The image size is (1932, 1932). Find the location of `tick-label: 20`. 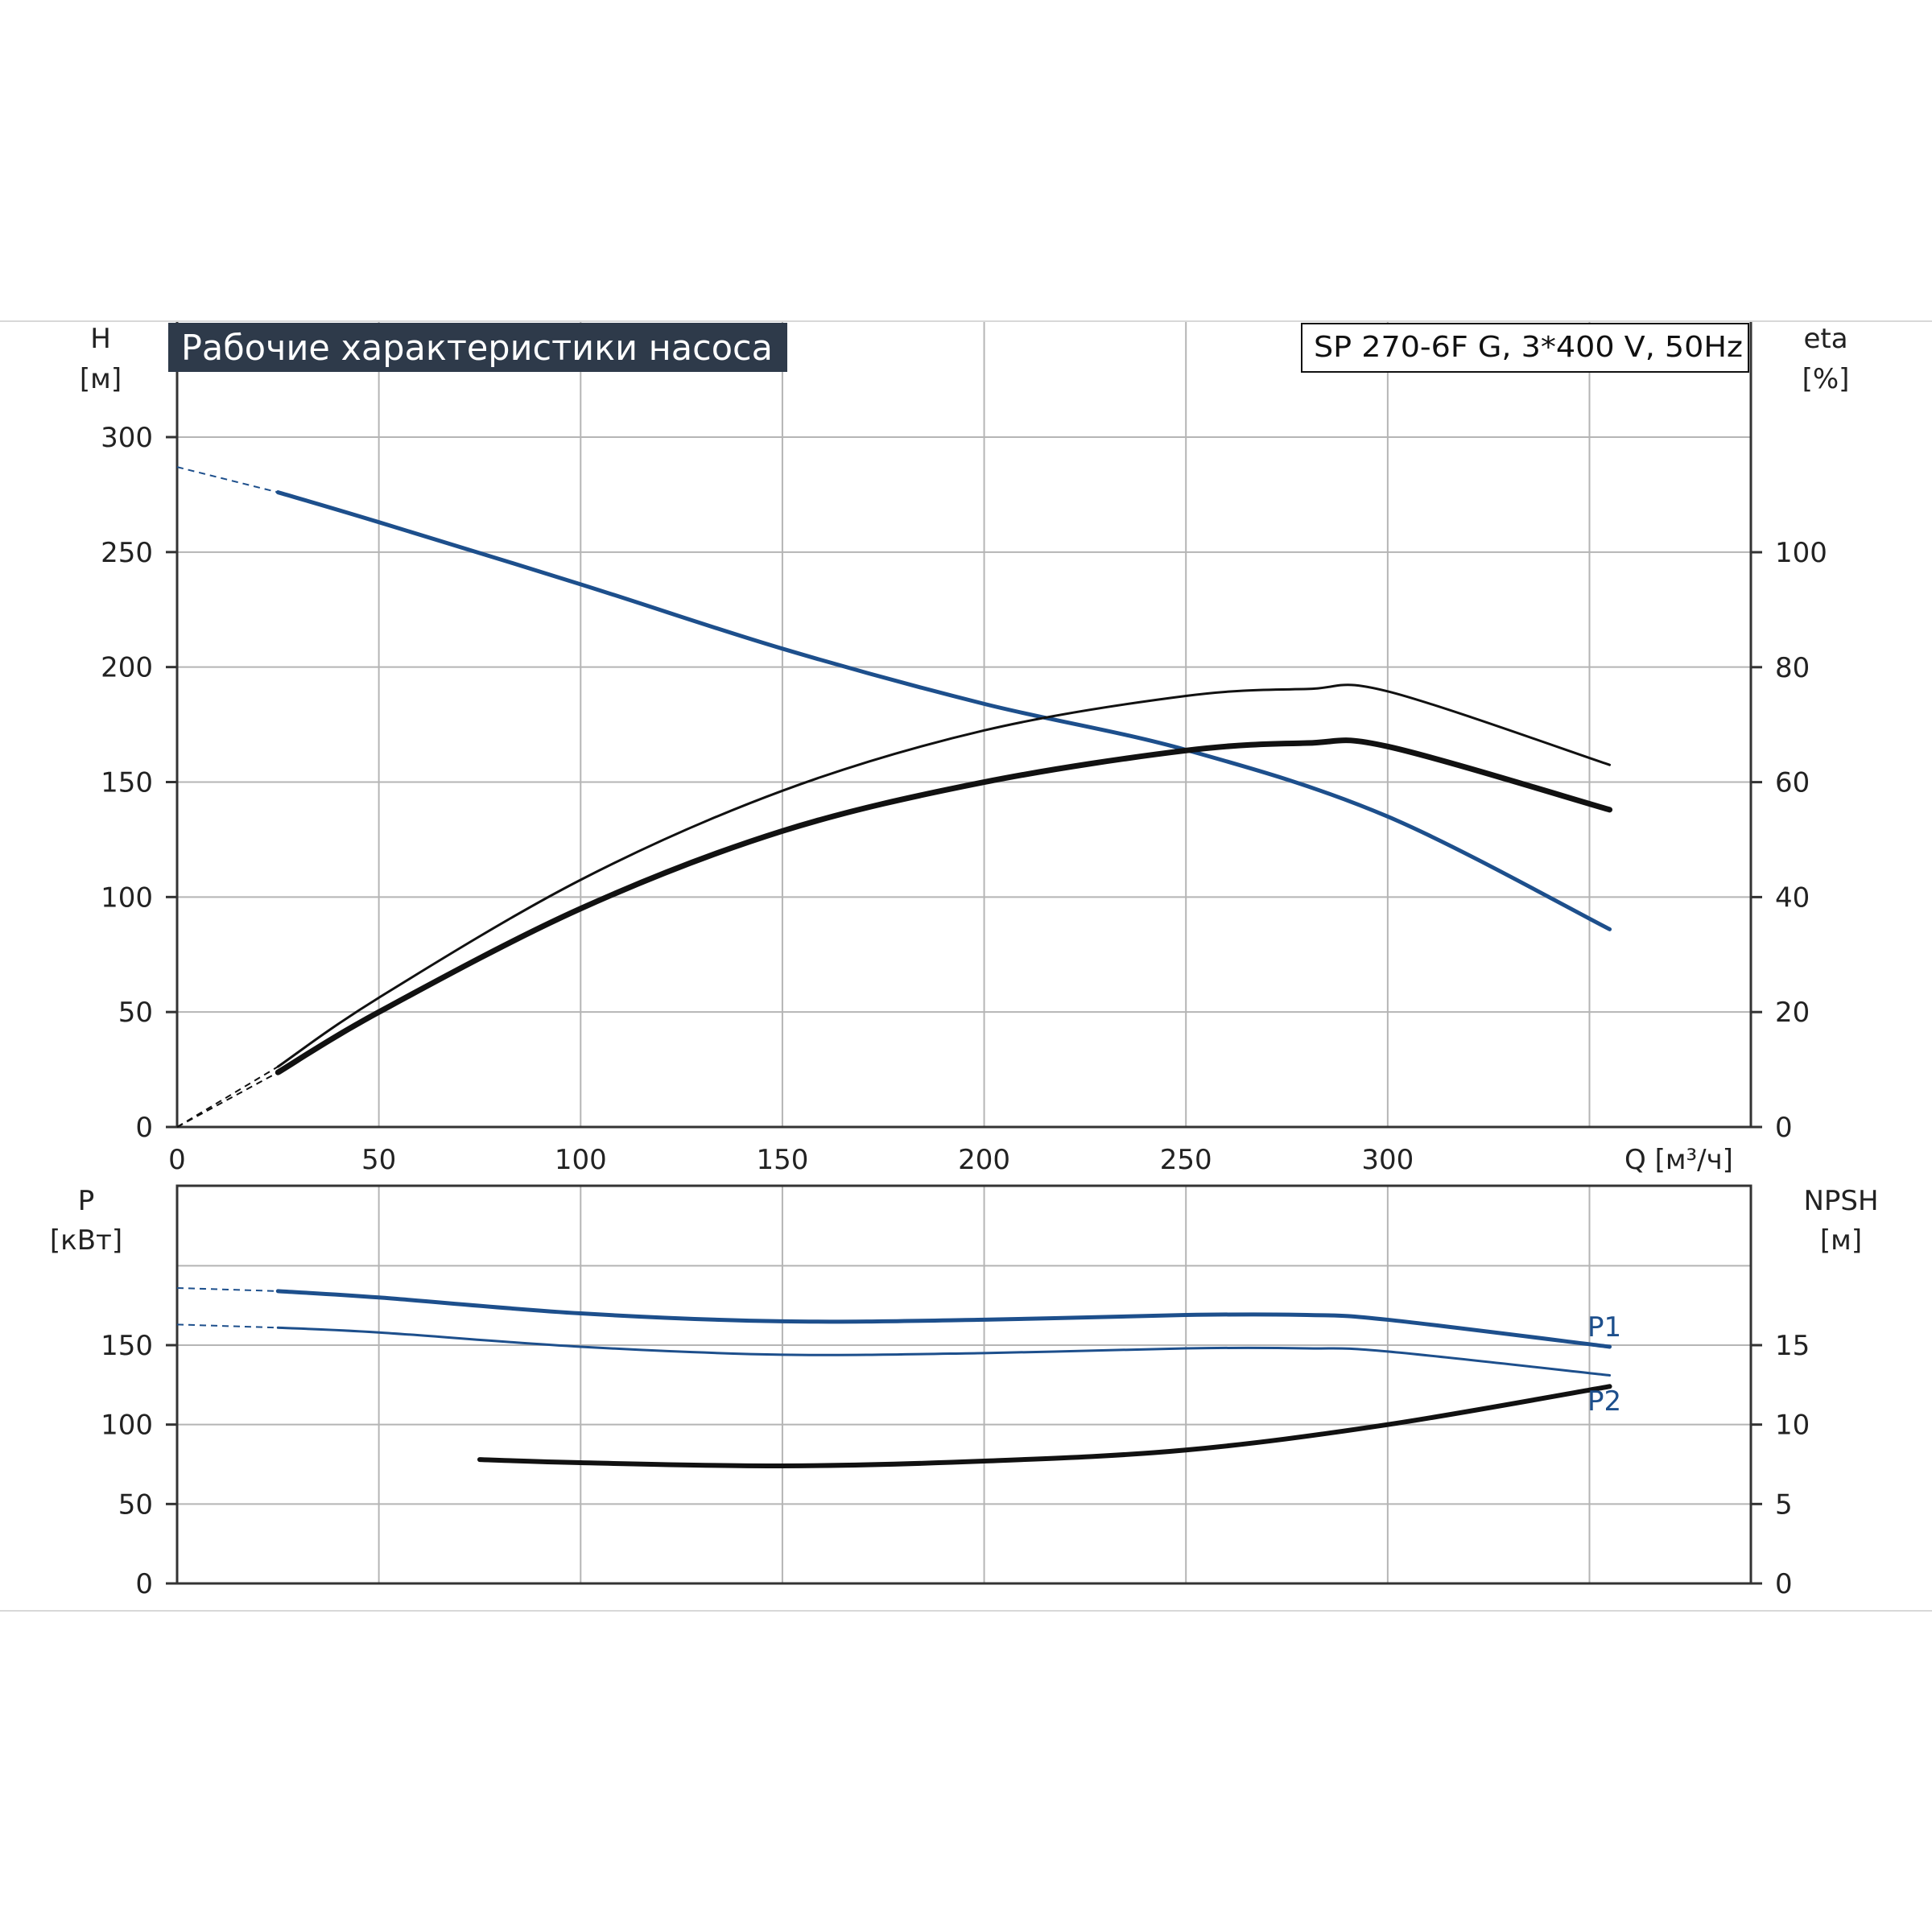

tick-label: 20 is located at coordinates (1792, 1013).